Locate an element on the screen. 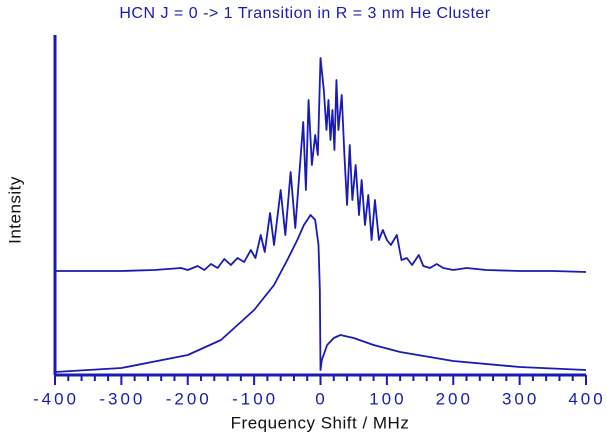 This screenshot has height=440, width=607. x-tick-label: 300 is located at coordinates (520, 398).